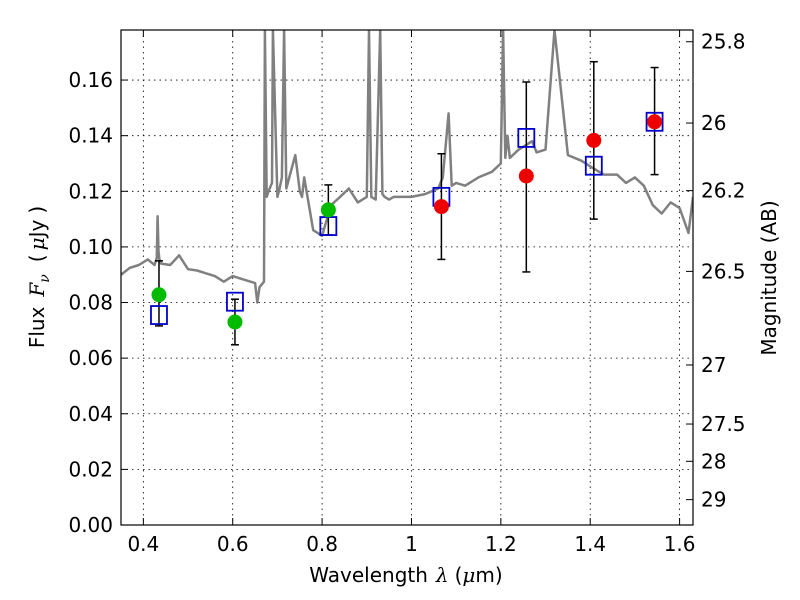 Image resolution: width=800 pixels, height=600 pixels. What do you see at coordinates (713, 500) in the screenshot?
I see `y2-tick-label: 29` at bounding box center [713, 500].